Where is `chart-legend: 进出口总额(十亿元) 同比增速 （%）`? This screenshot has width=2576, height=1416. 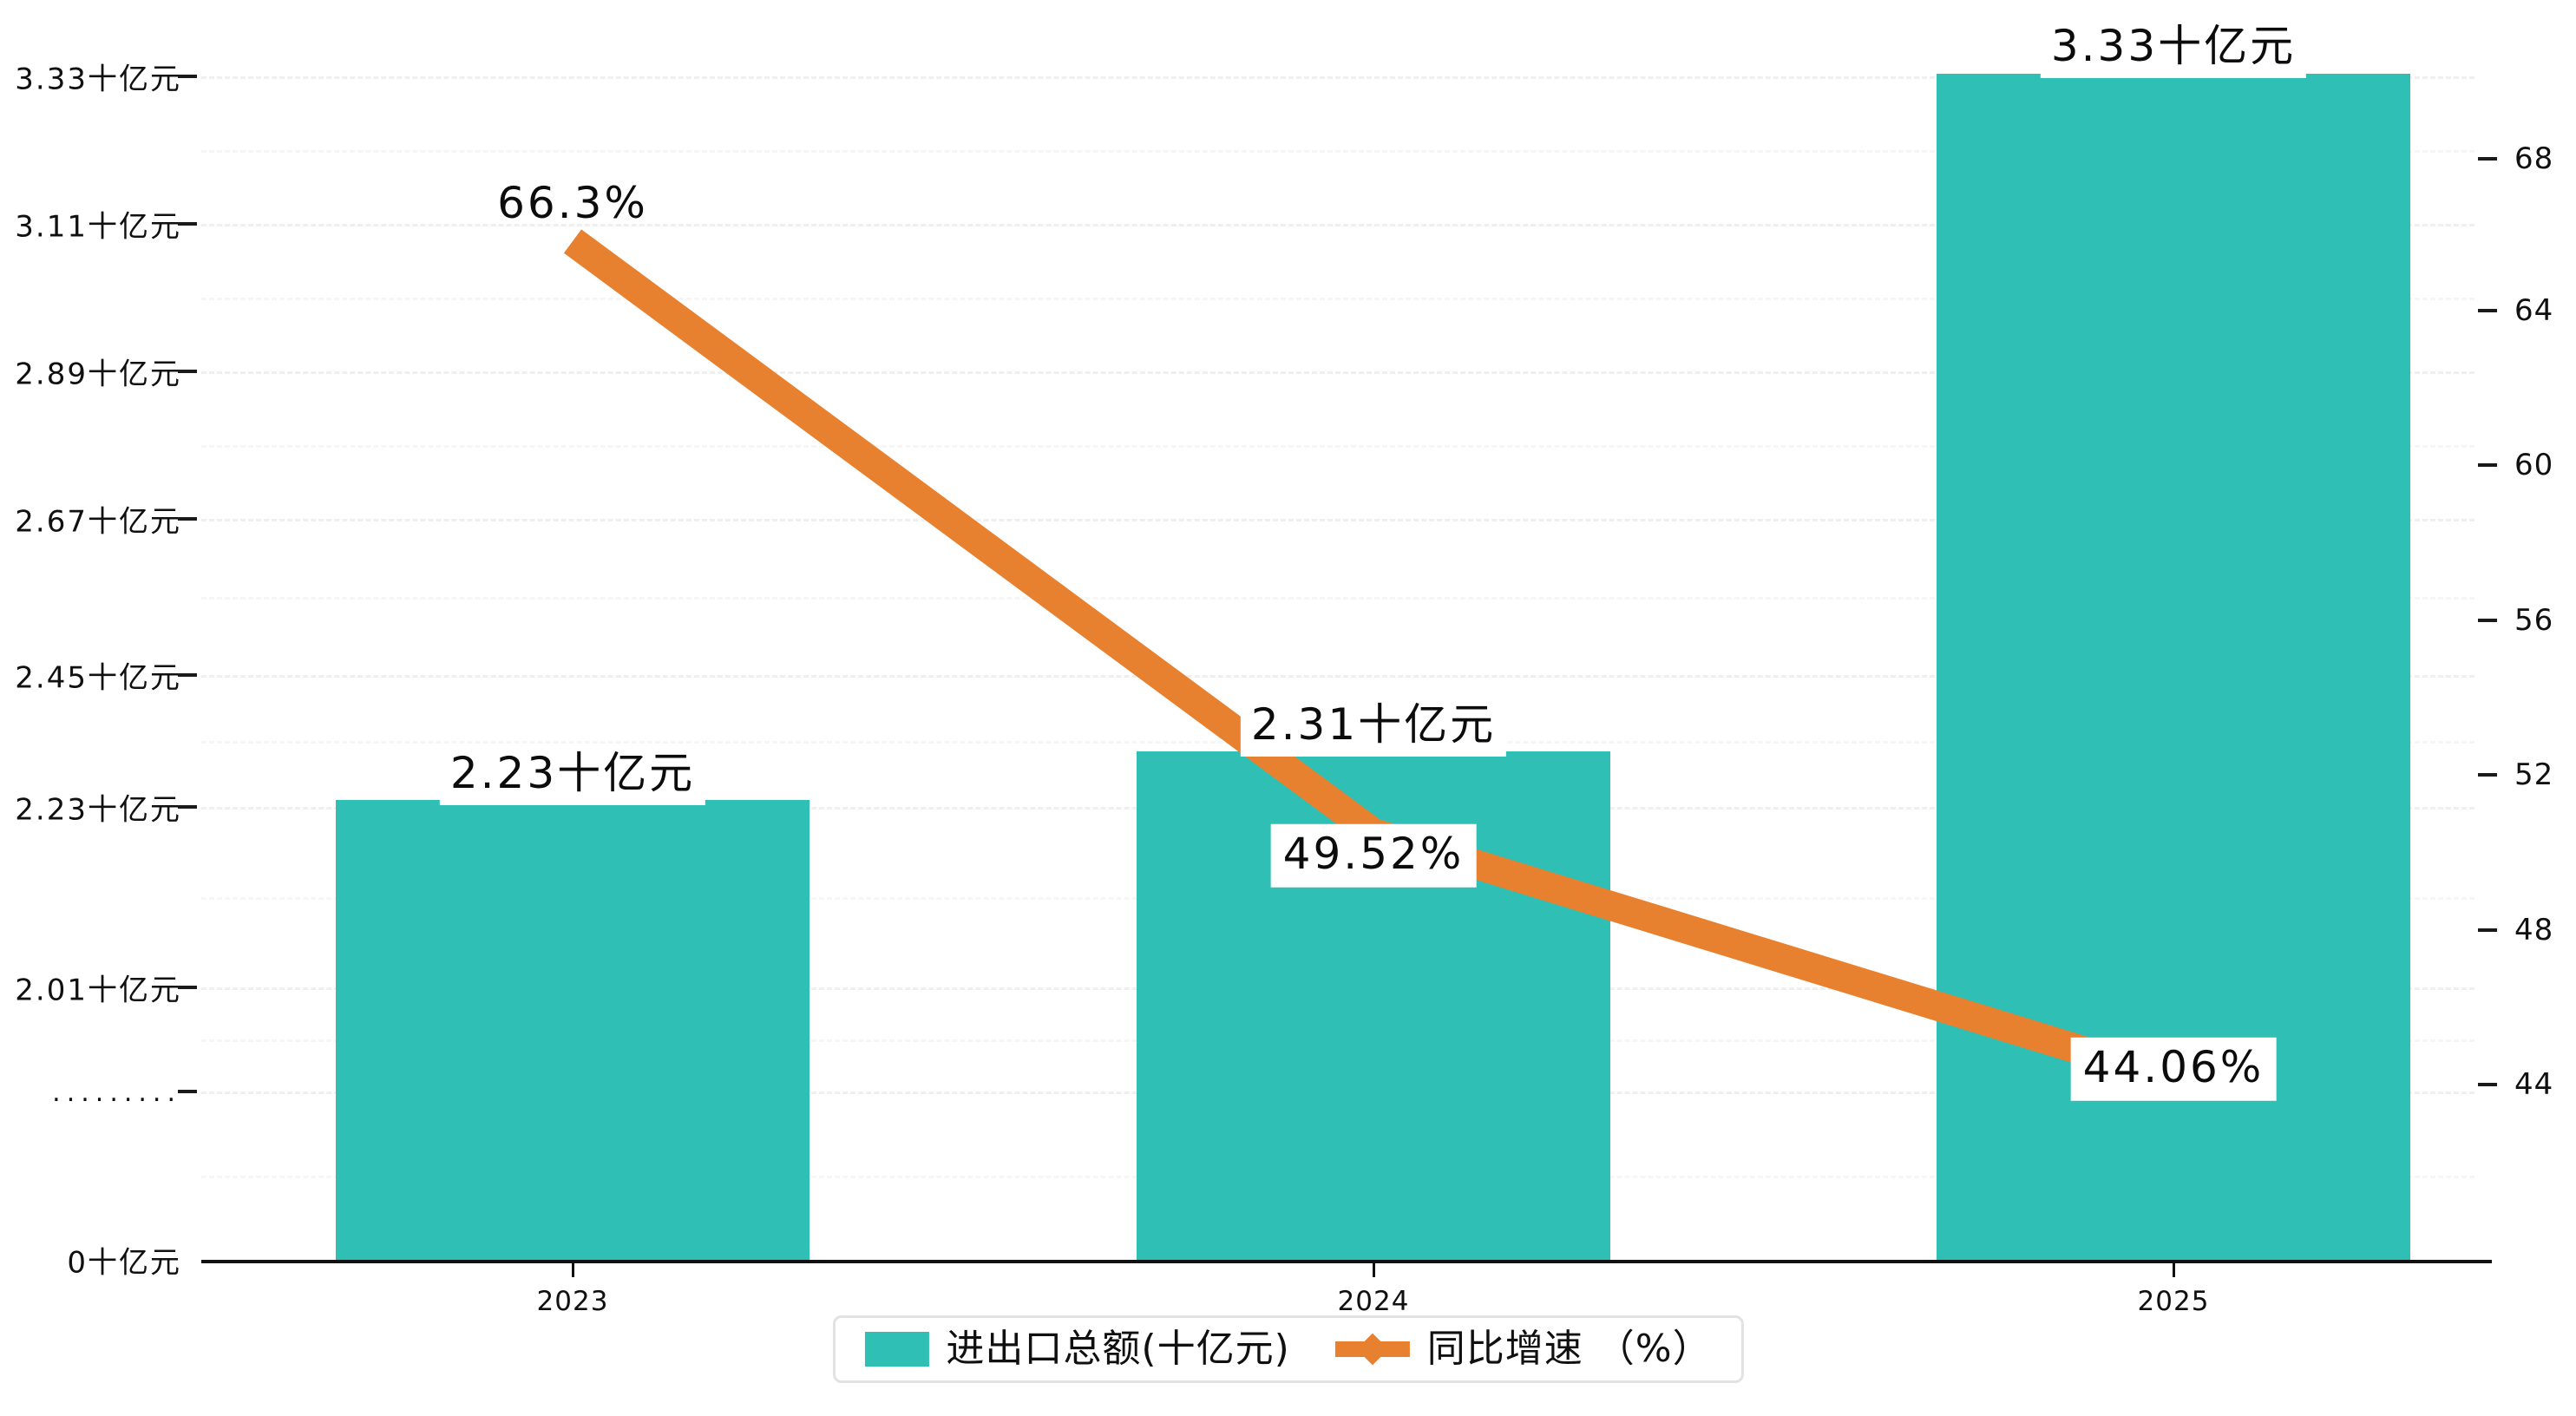
chart-legend: 进出口总额(十亿元) 同比增速 （%） is located at coordinates (1288, 1349).